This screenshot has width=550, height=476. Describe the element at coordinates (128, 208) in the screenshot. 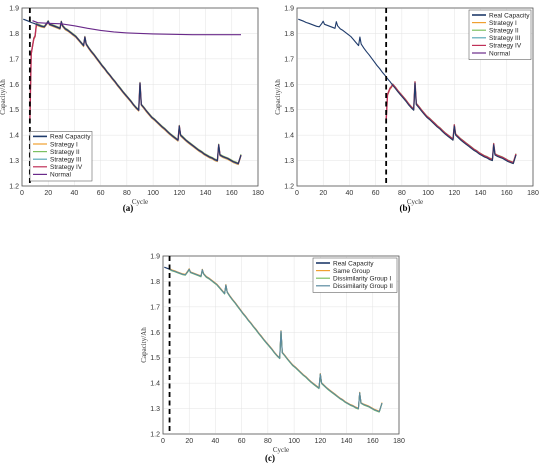

I see `panel-caption: (a)` at that location.